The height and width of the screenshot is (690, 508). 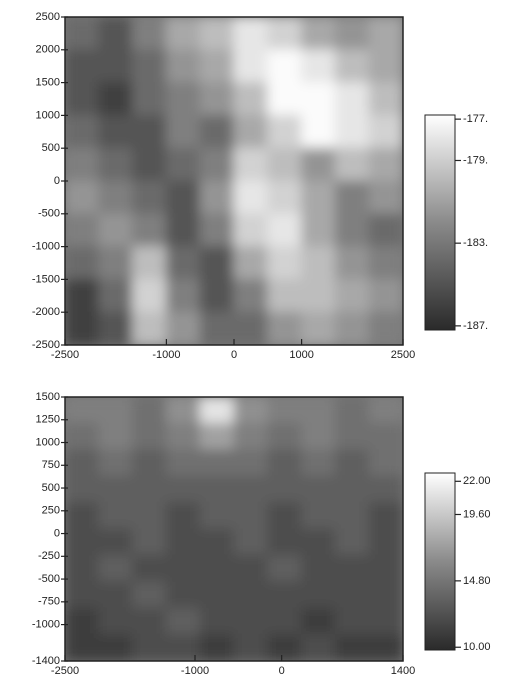 What do you see at coordinates (477, 481) in the screenshot?
I see `colorbar-tick-label: 22.00` at bounding box center [477, 481].